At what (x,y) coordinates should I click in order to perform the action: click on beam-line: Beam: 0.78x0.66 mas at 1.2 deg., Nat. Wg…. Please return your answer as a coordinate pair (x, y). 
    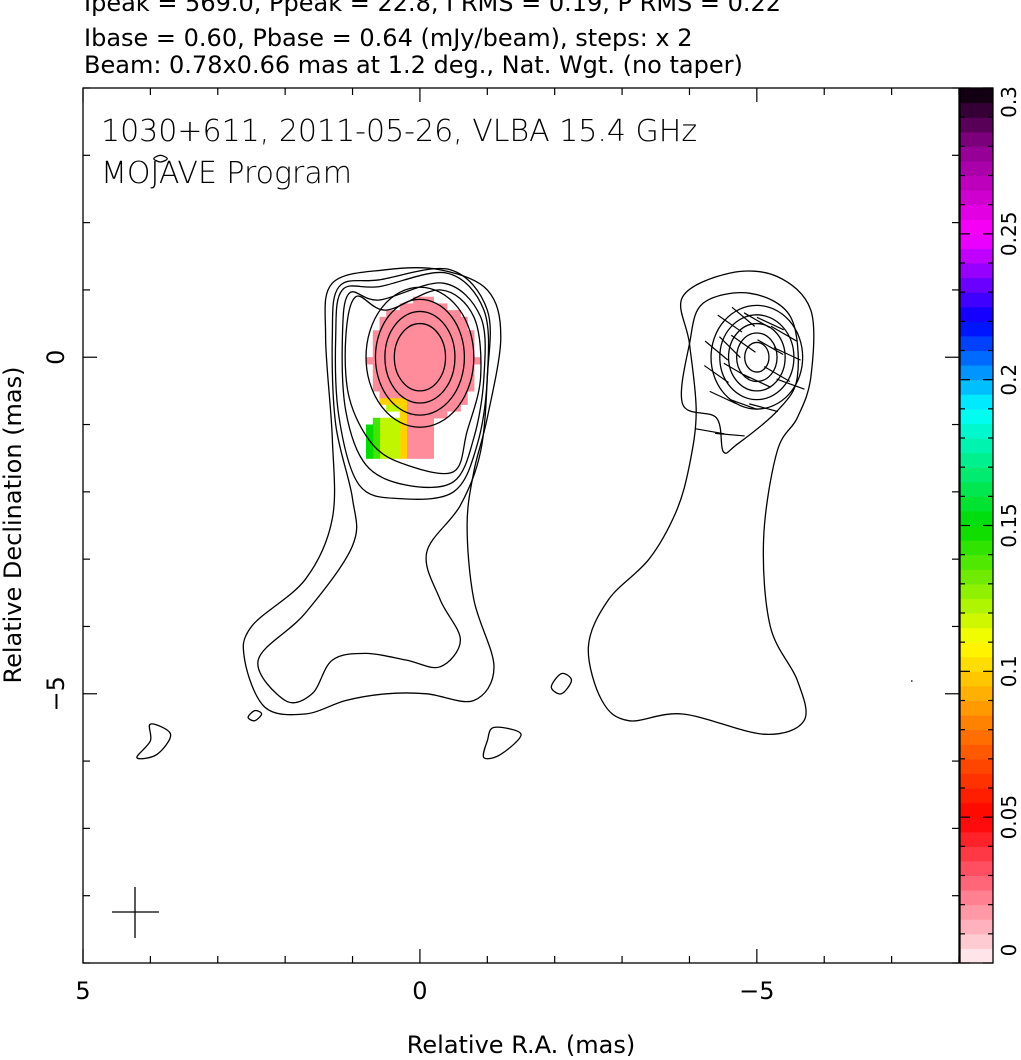
    Looking at the image, I should click on (413, 65).